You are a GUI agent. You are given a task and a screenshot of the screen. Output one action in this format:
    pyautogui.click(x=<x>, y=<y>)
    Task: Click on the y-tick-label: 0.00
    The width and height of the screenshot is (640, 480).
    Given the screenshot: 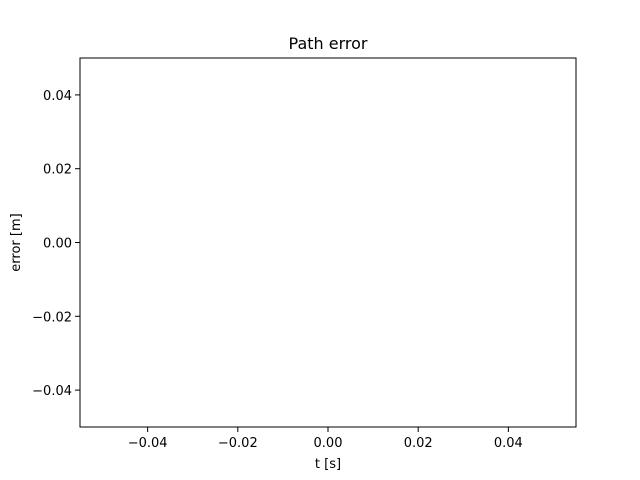 What is the action you would take?
    pyautogui.click(x=57, y=244)
    